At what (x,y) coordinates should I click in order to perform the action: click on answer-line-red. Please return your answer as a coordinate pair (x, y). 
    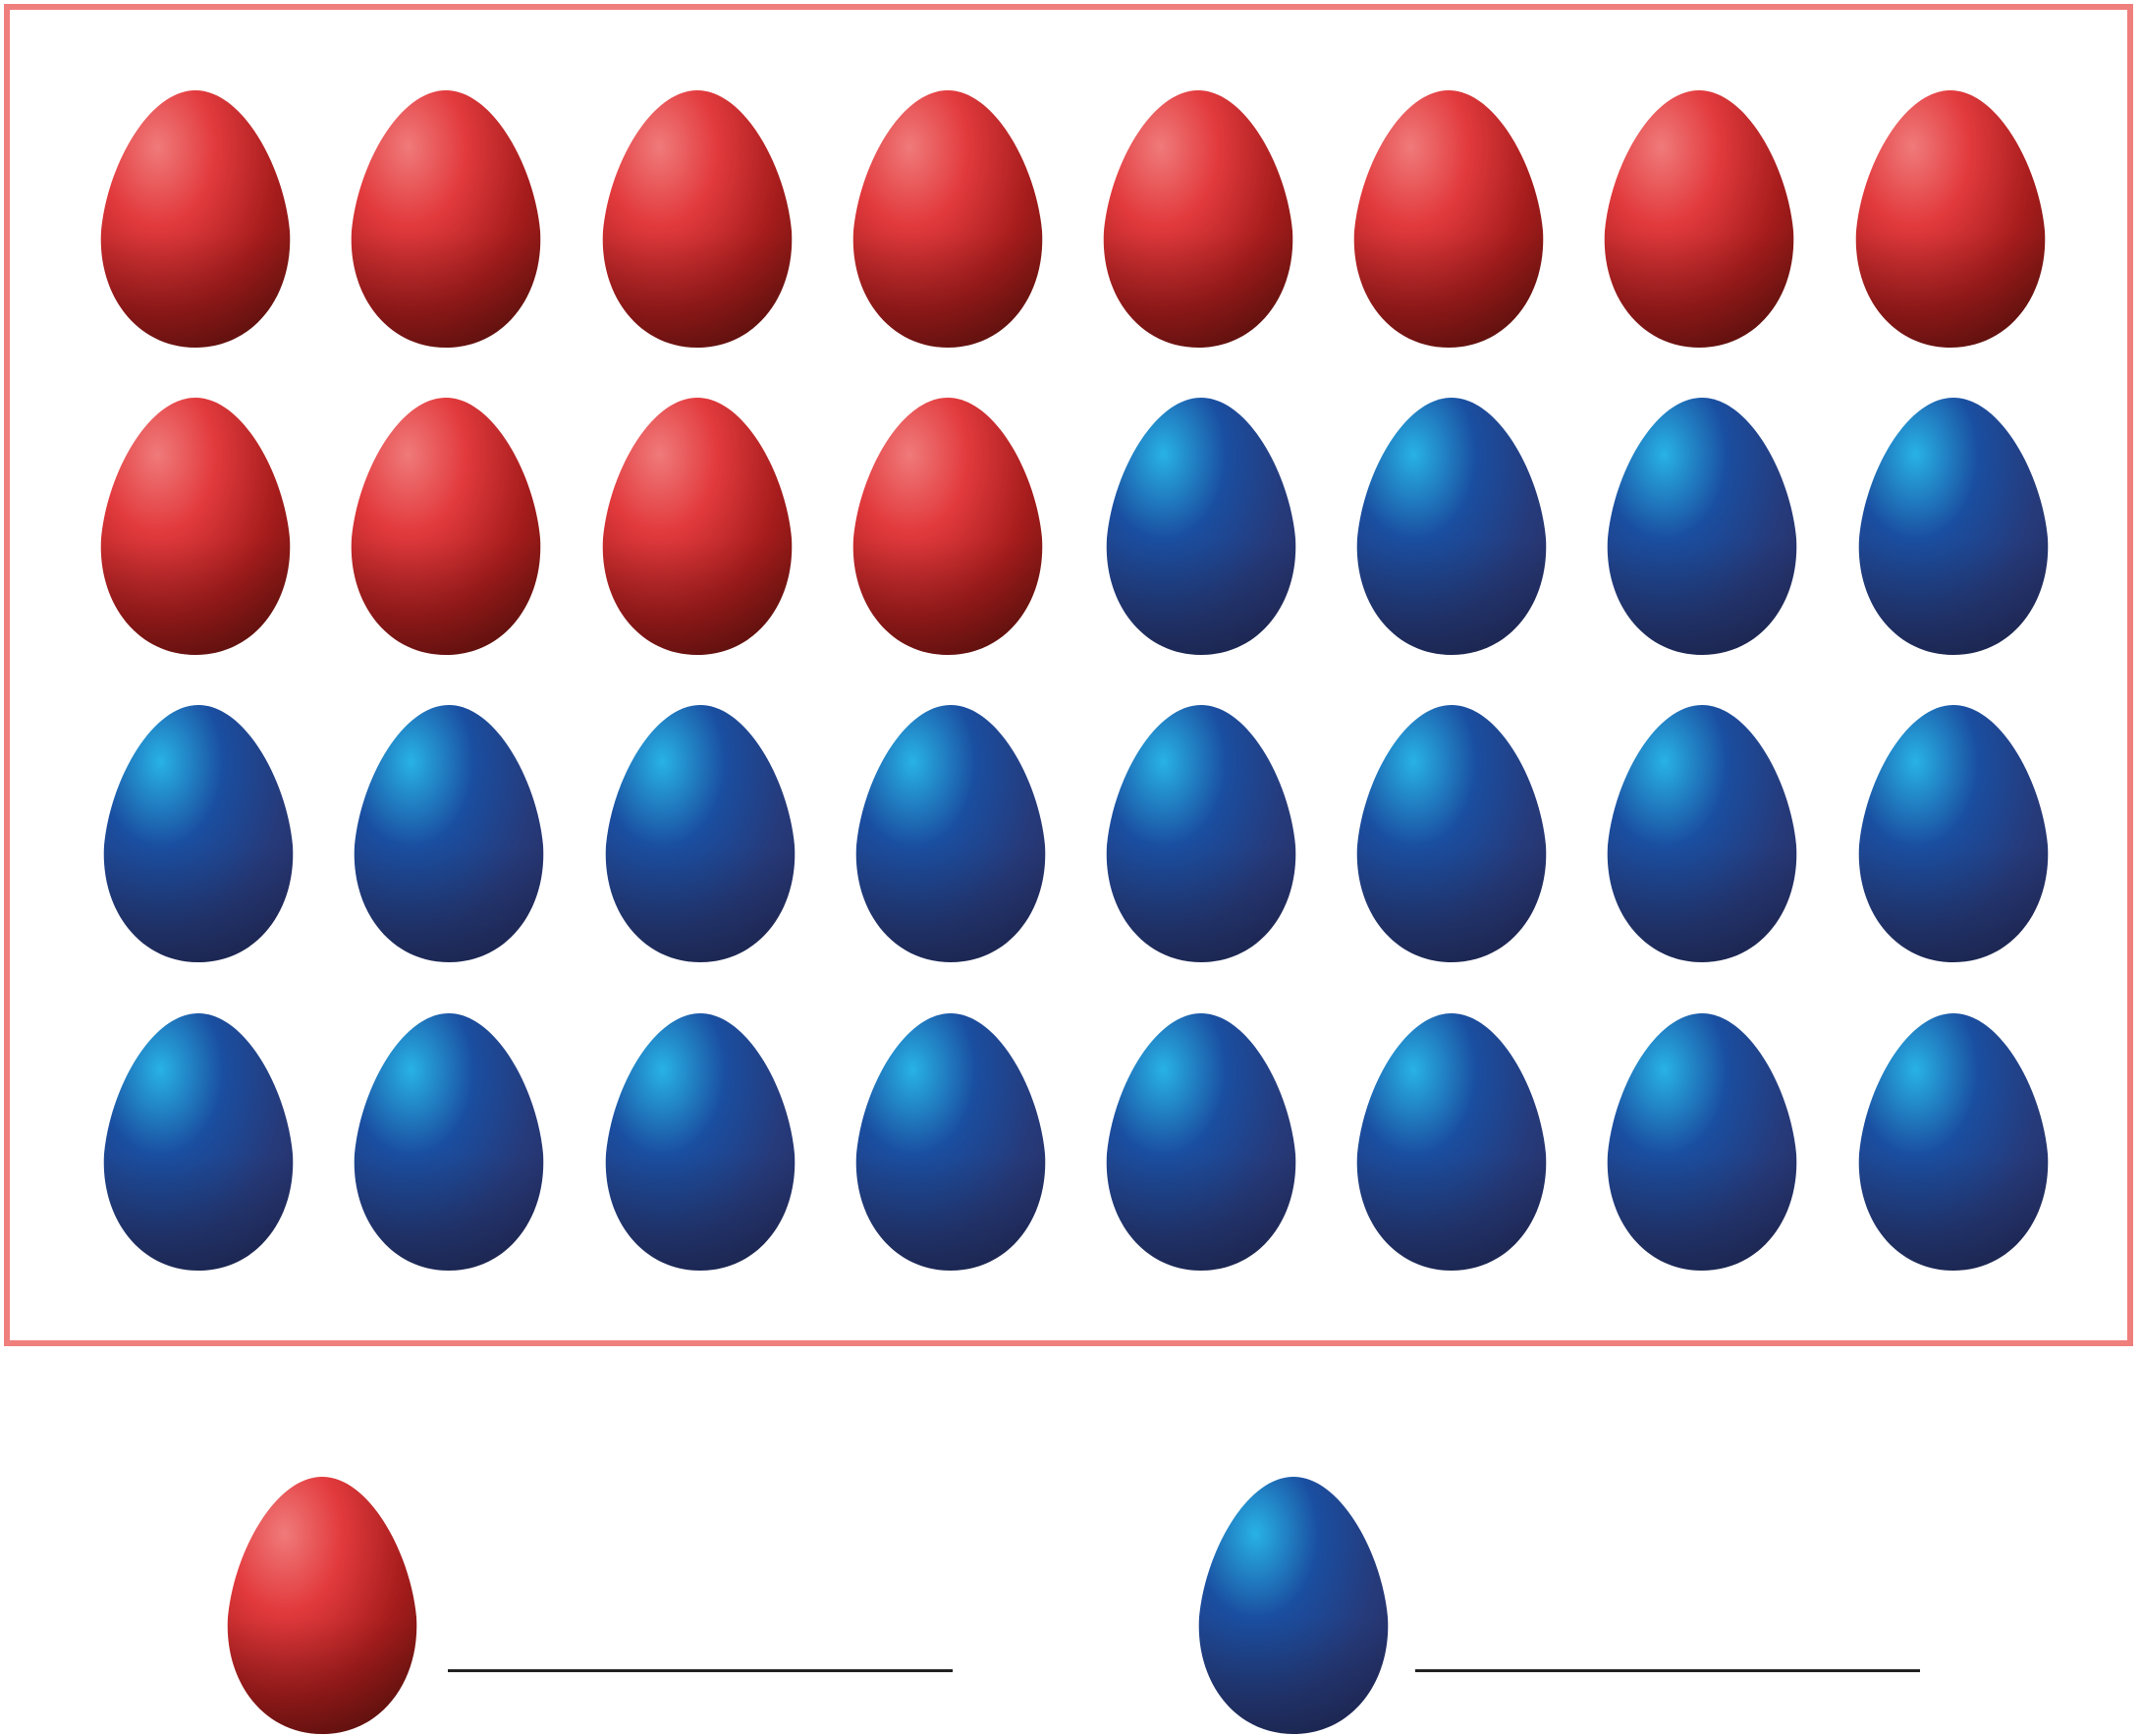
    Looking at the image, I should click on (700, 1670).